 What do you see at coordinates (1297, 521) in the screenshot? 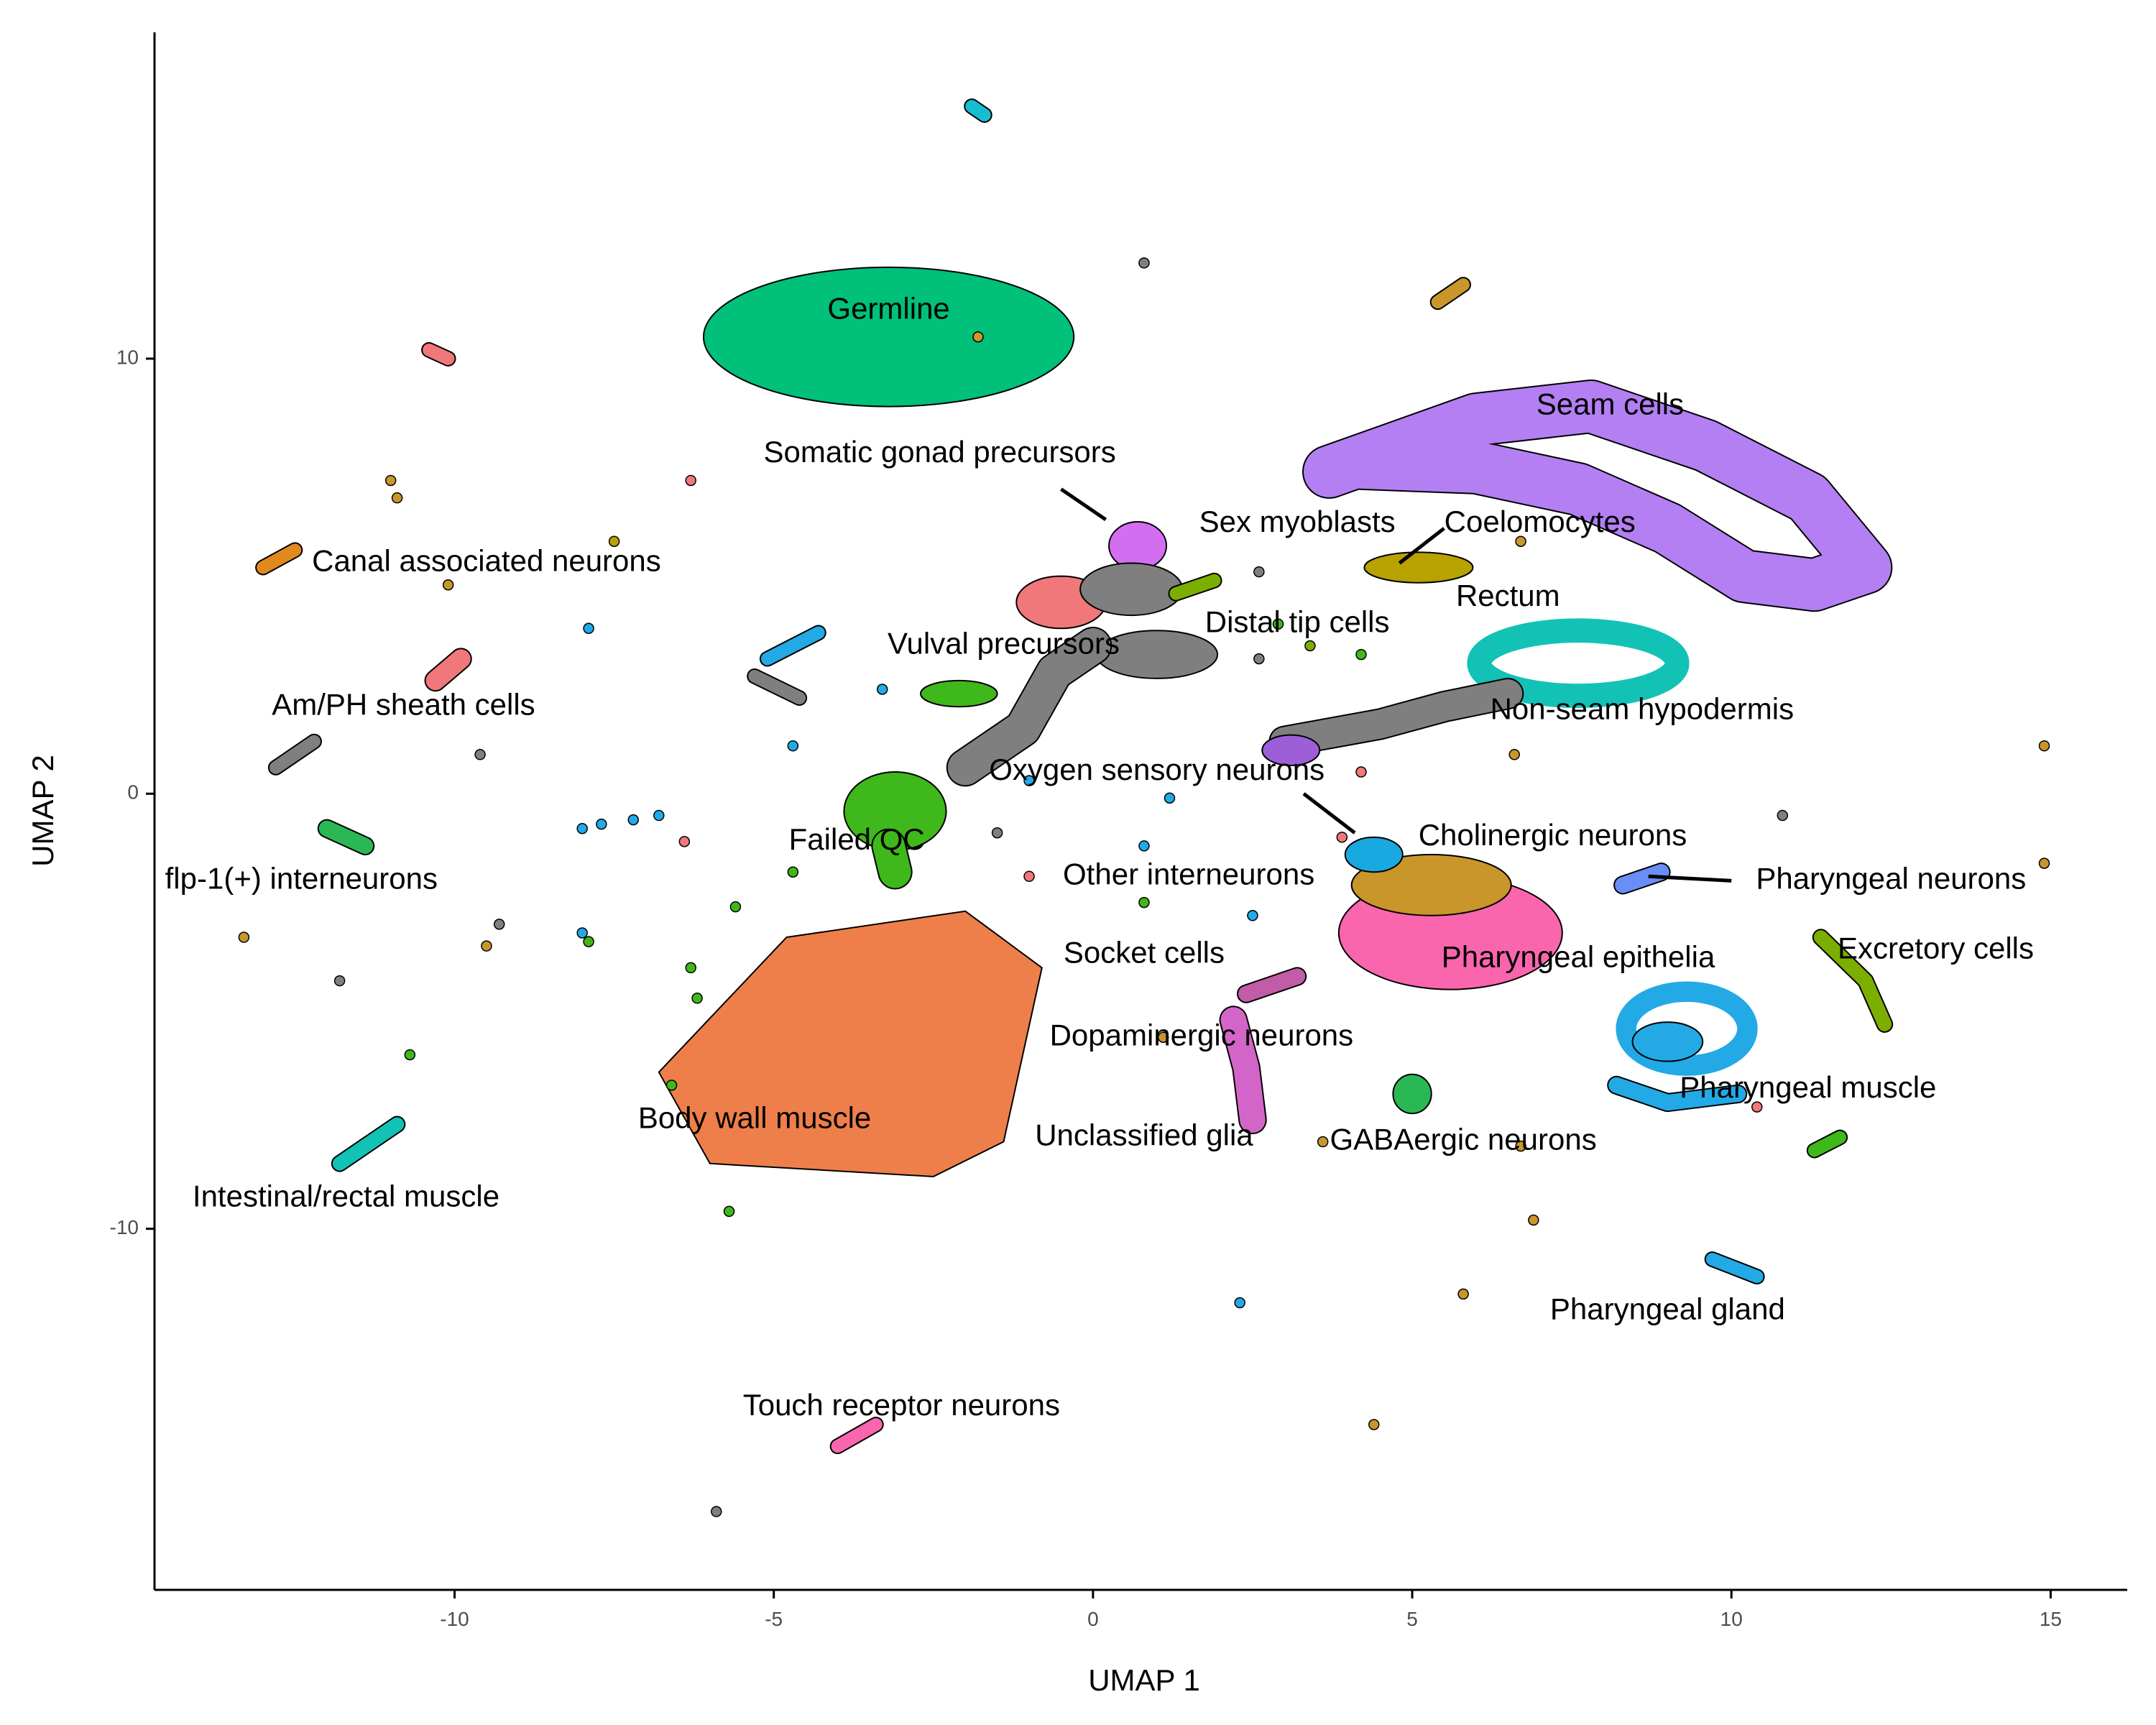
I see `cell-type-label: Sex myoblasts` at bounding box center [1297, 521].